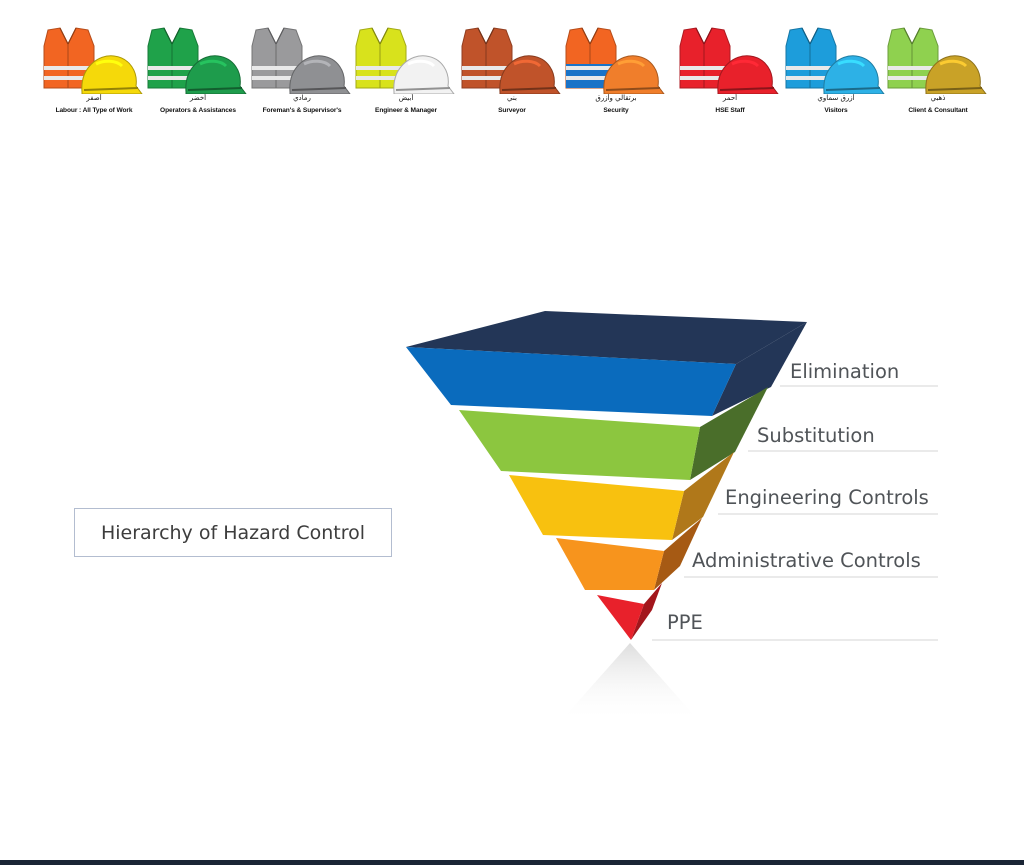 The image size is (1024, 865). I want to click on level-label-engineering-controls: Engineering Controls, so click(827, 497).